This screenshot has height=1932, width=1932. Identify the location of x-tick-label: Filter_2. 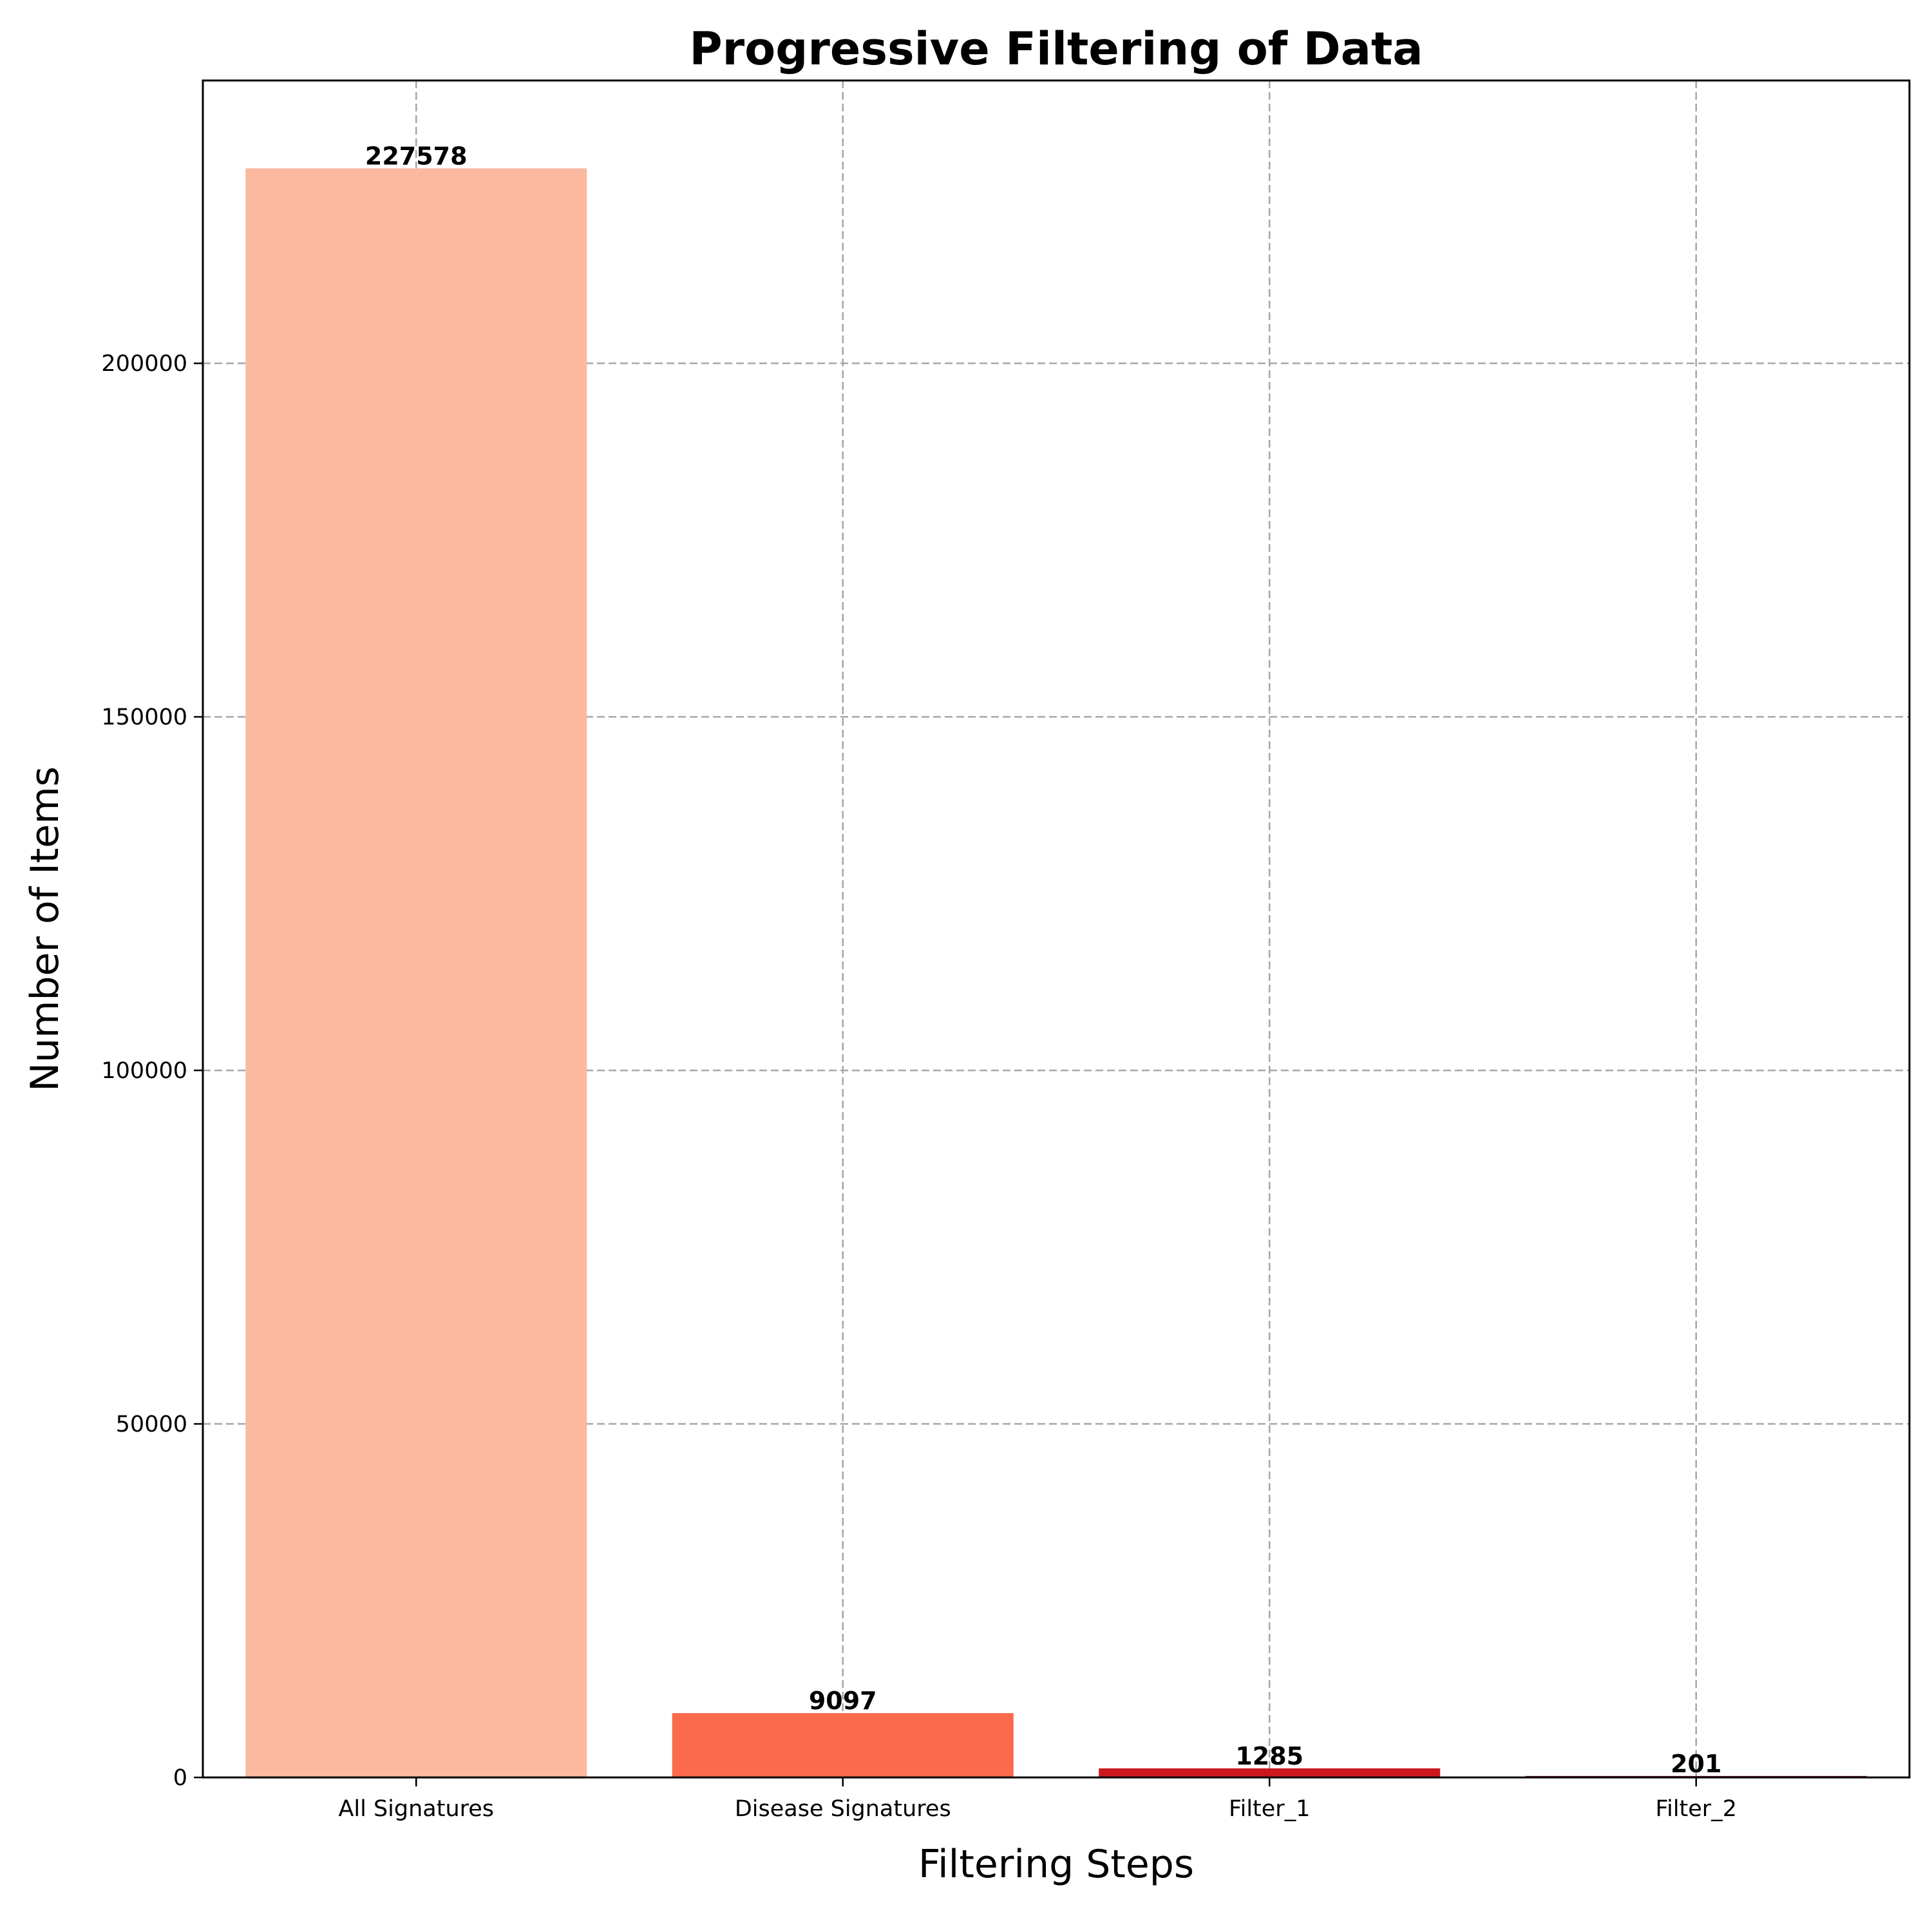
(1696, 1809).